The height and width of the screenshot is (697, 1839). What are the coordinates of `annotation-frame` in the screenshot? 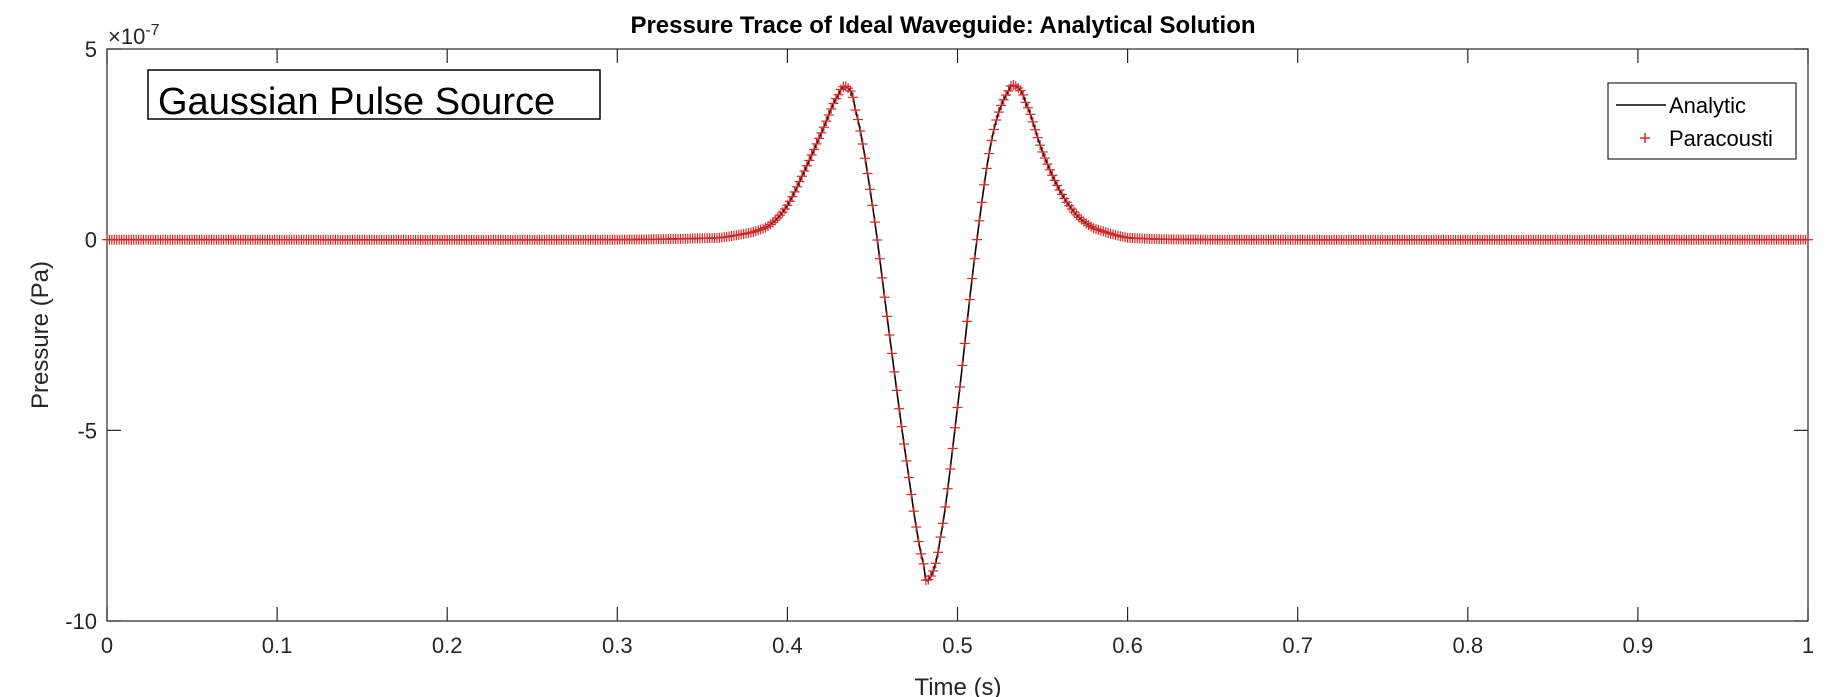 It's located at (374, 94).